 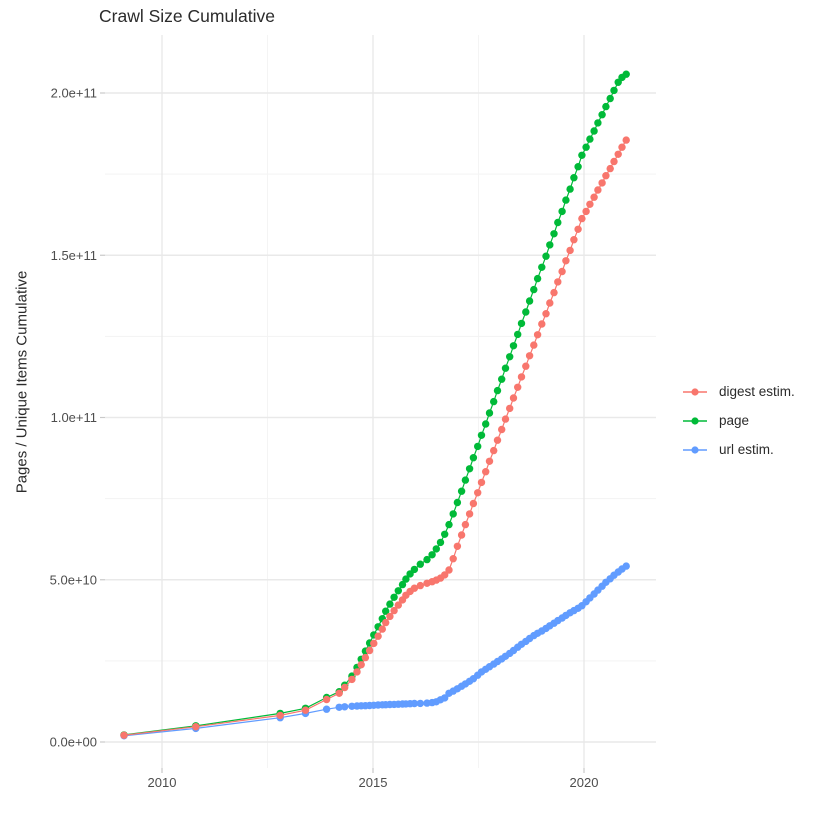 I want to click on legend-label-digest: digest estim., so click(x=757, y=391).